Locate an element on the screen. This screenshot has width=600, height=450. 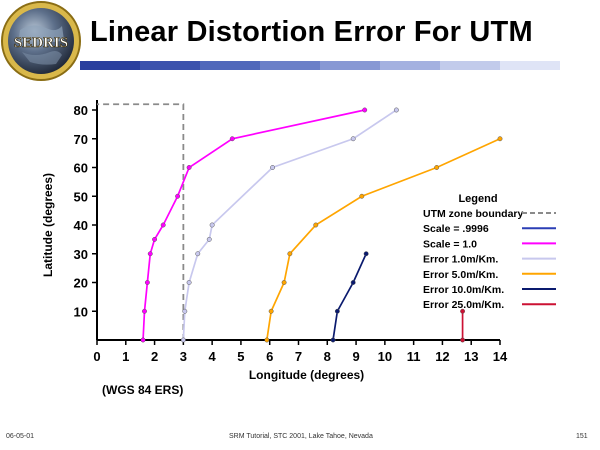
y-axis-title: Latitude (degrees) is located at coordinates (48, 225).